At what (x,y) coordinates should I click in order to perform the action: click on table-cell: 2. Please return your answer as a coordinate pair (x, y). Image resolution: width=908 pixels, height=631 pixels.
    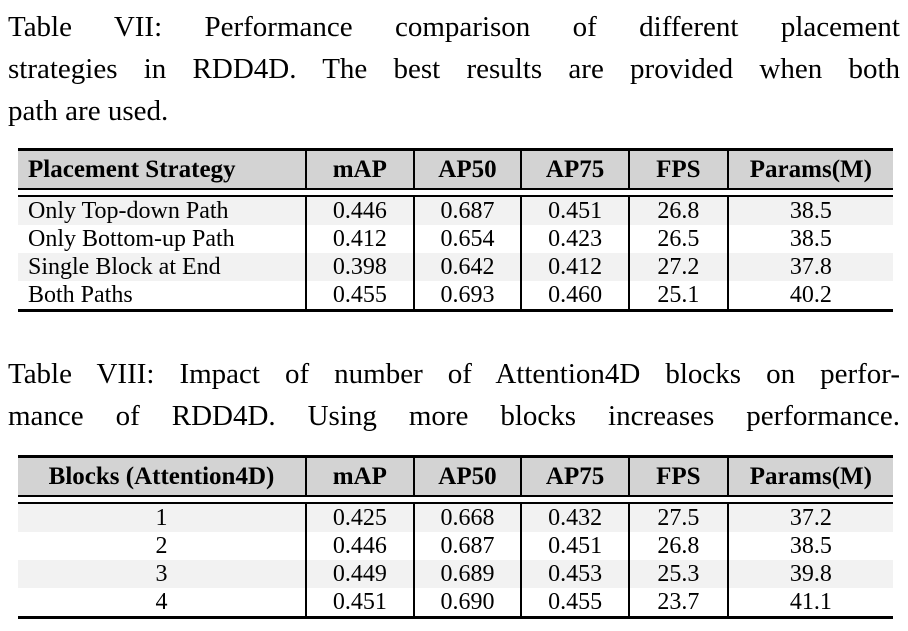
    Looking at the image, I should click on (161, 545).